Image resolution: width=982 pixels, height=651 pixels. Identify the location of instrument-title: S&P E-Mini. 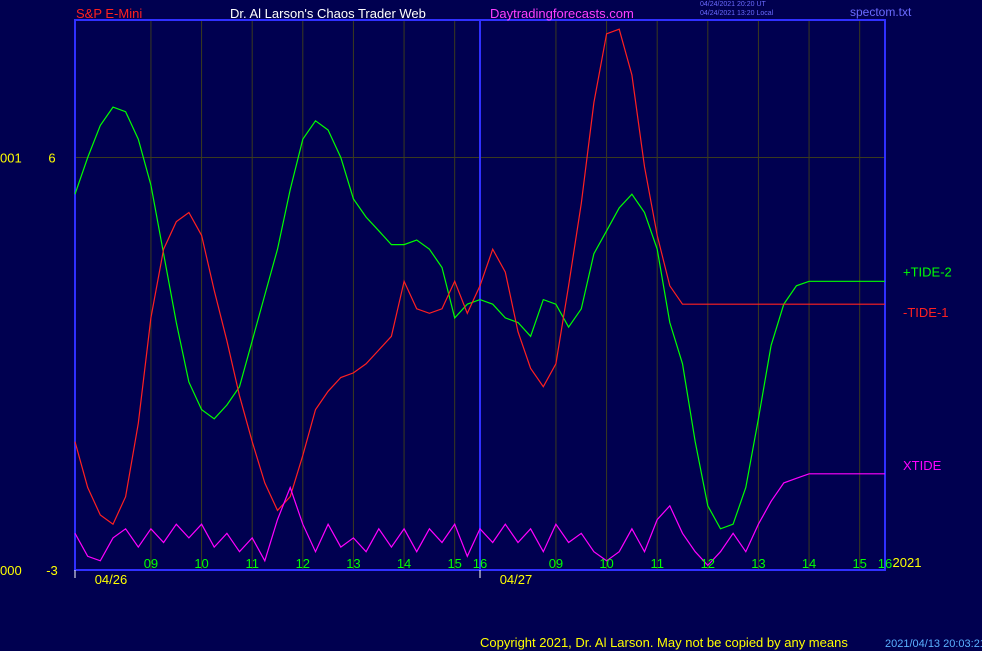
(109, 13).